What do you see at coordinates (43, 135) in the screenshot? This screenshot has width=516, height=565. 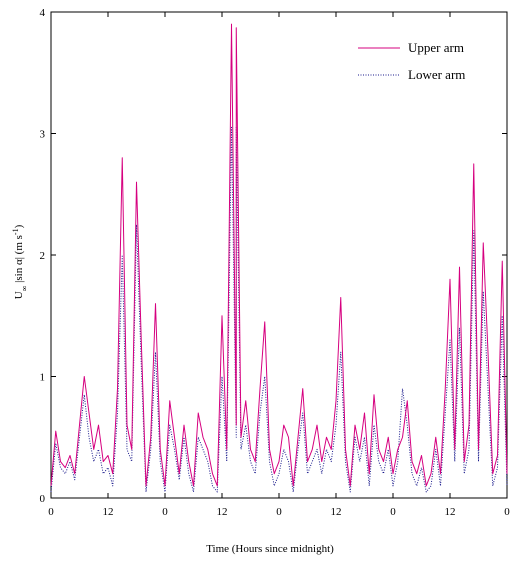 I see `y-tick-label: 3` at bounding box center [43, 135].